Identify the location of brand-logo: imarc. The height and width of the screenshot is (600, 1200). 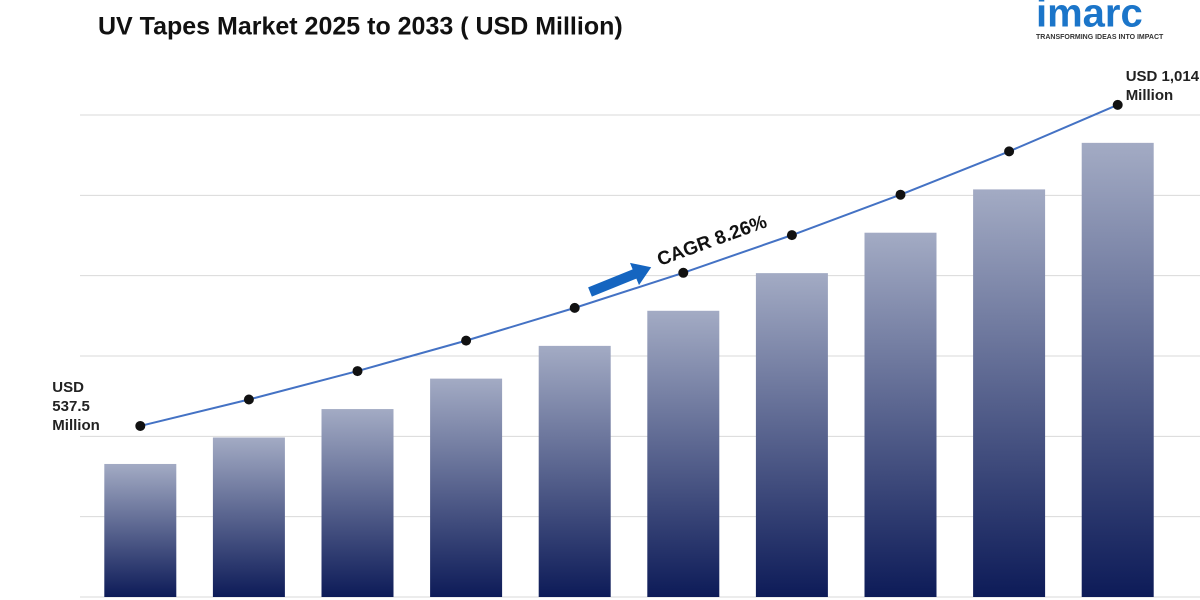
(1089, 18).